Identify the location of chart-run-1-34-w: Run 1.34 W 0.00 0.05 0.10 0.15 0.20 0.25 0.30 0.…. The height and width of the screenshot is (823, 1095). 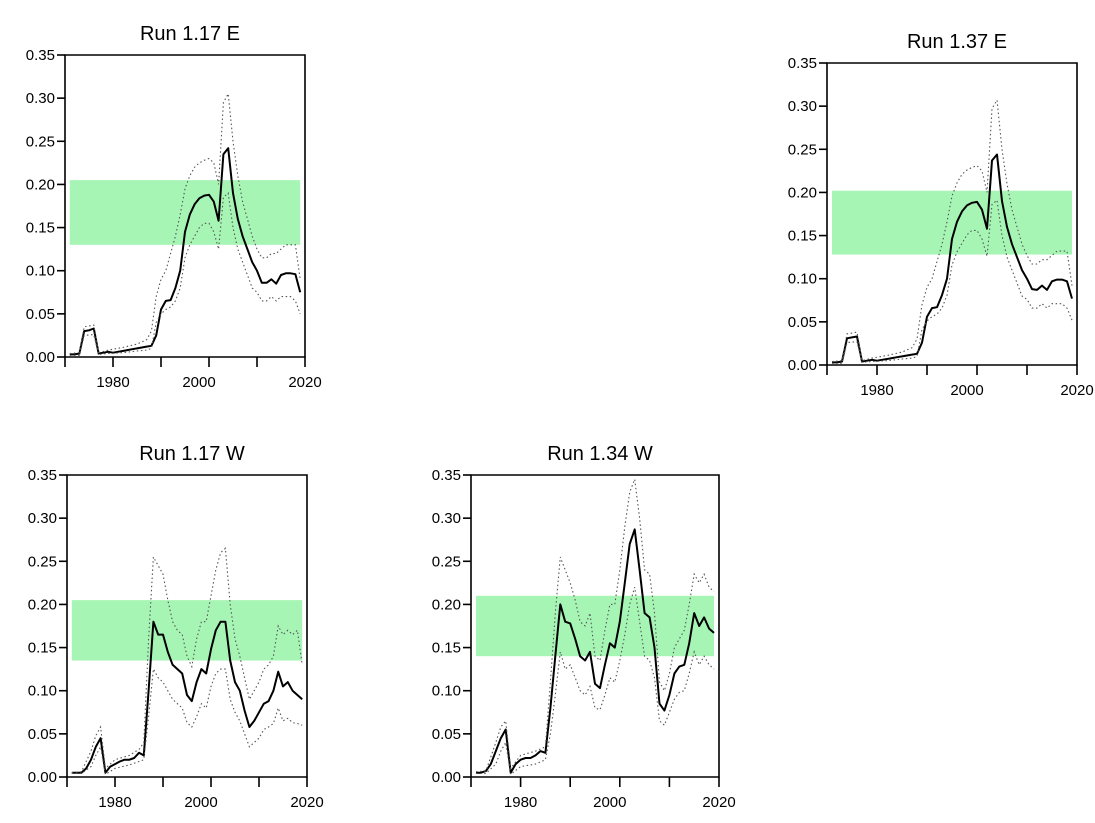
(568, 625).